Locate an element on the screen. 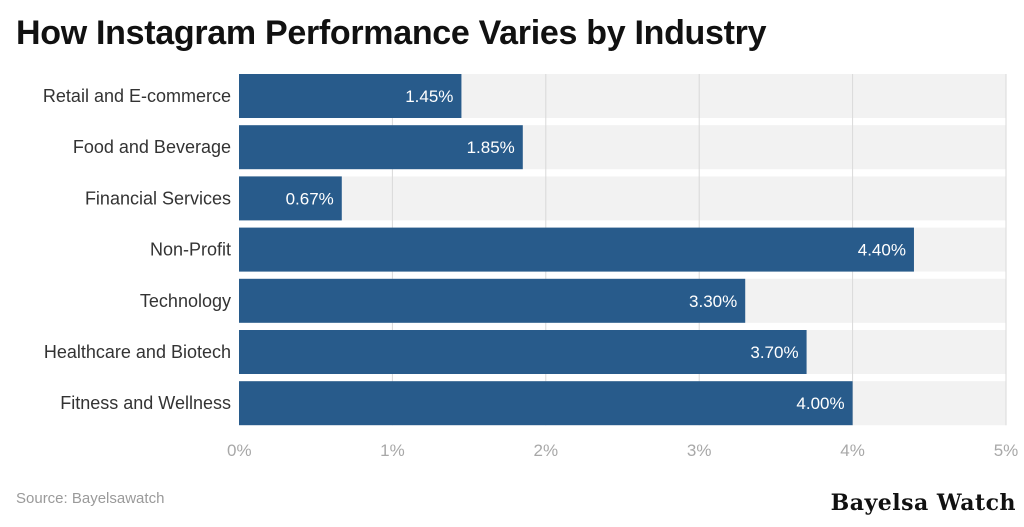  value-label: 1.45% is located at coordinates (429, 96).